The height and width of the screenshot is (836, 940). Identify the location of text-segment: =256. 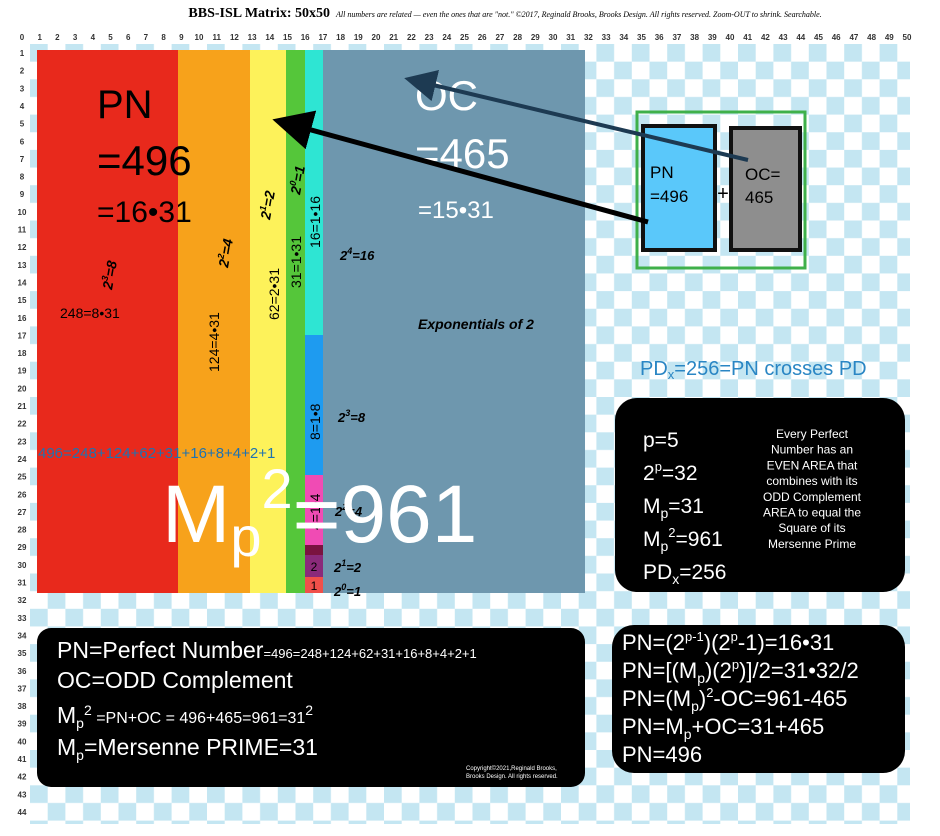
(702, 572).